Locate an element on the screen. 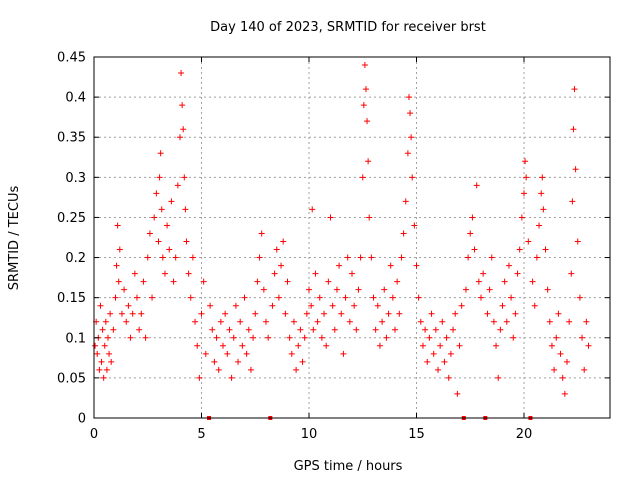 The height and width of the screenshot is (480, 640). y-tick-label: 0.15 is located at coordinates (71, 298).